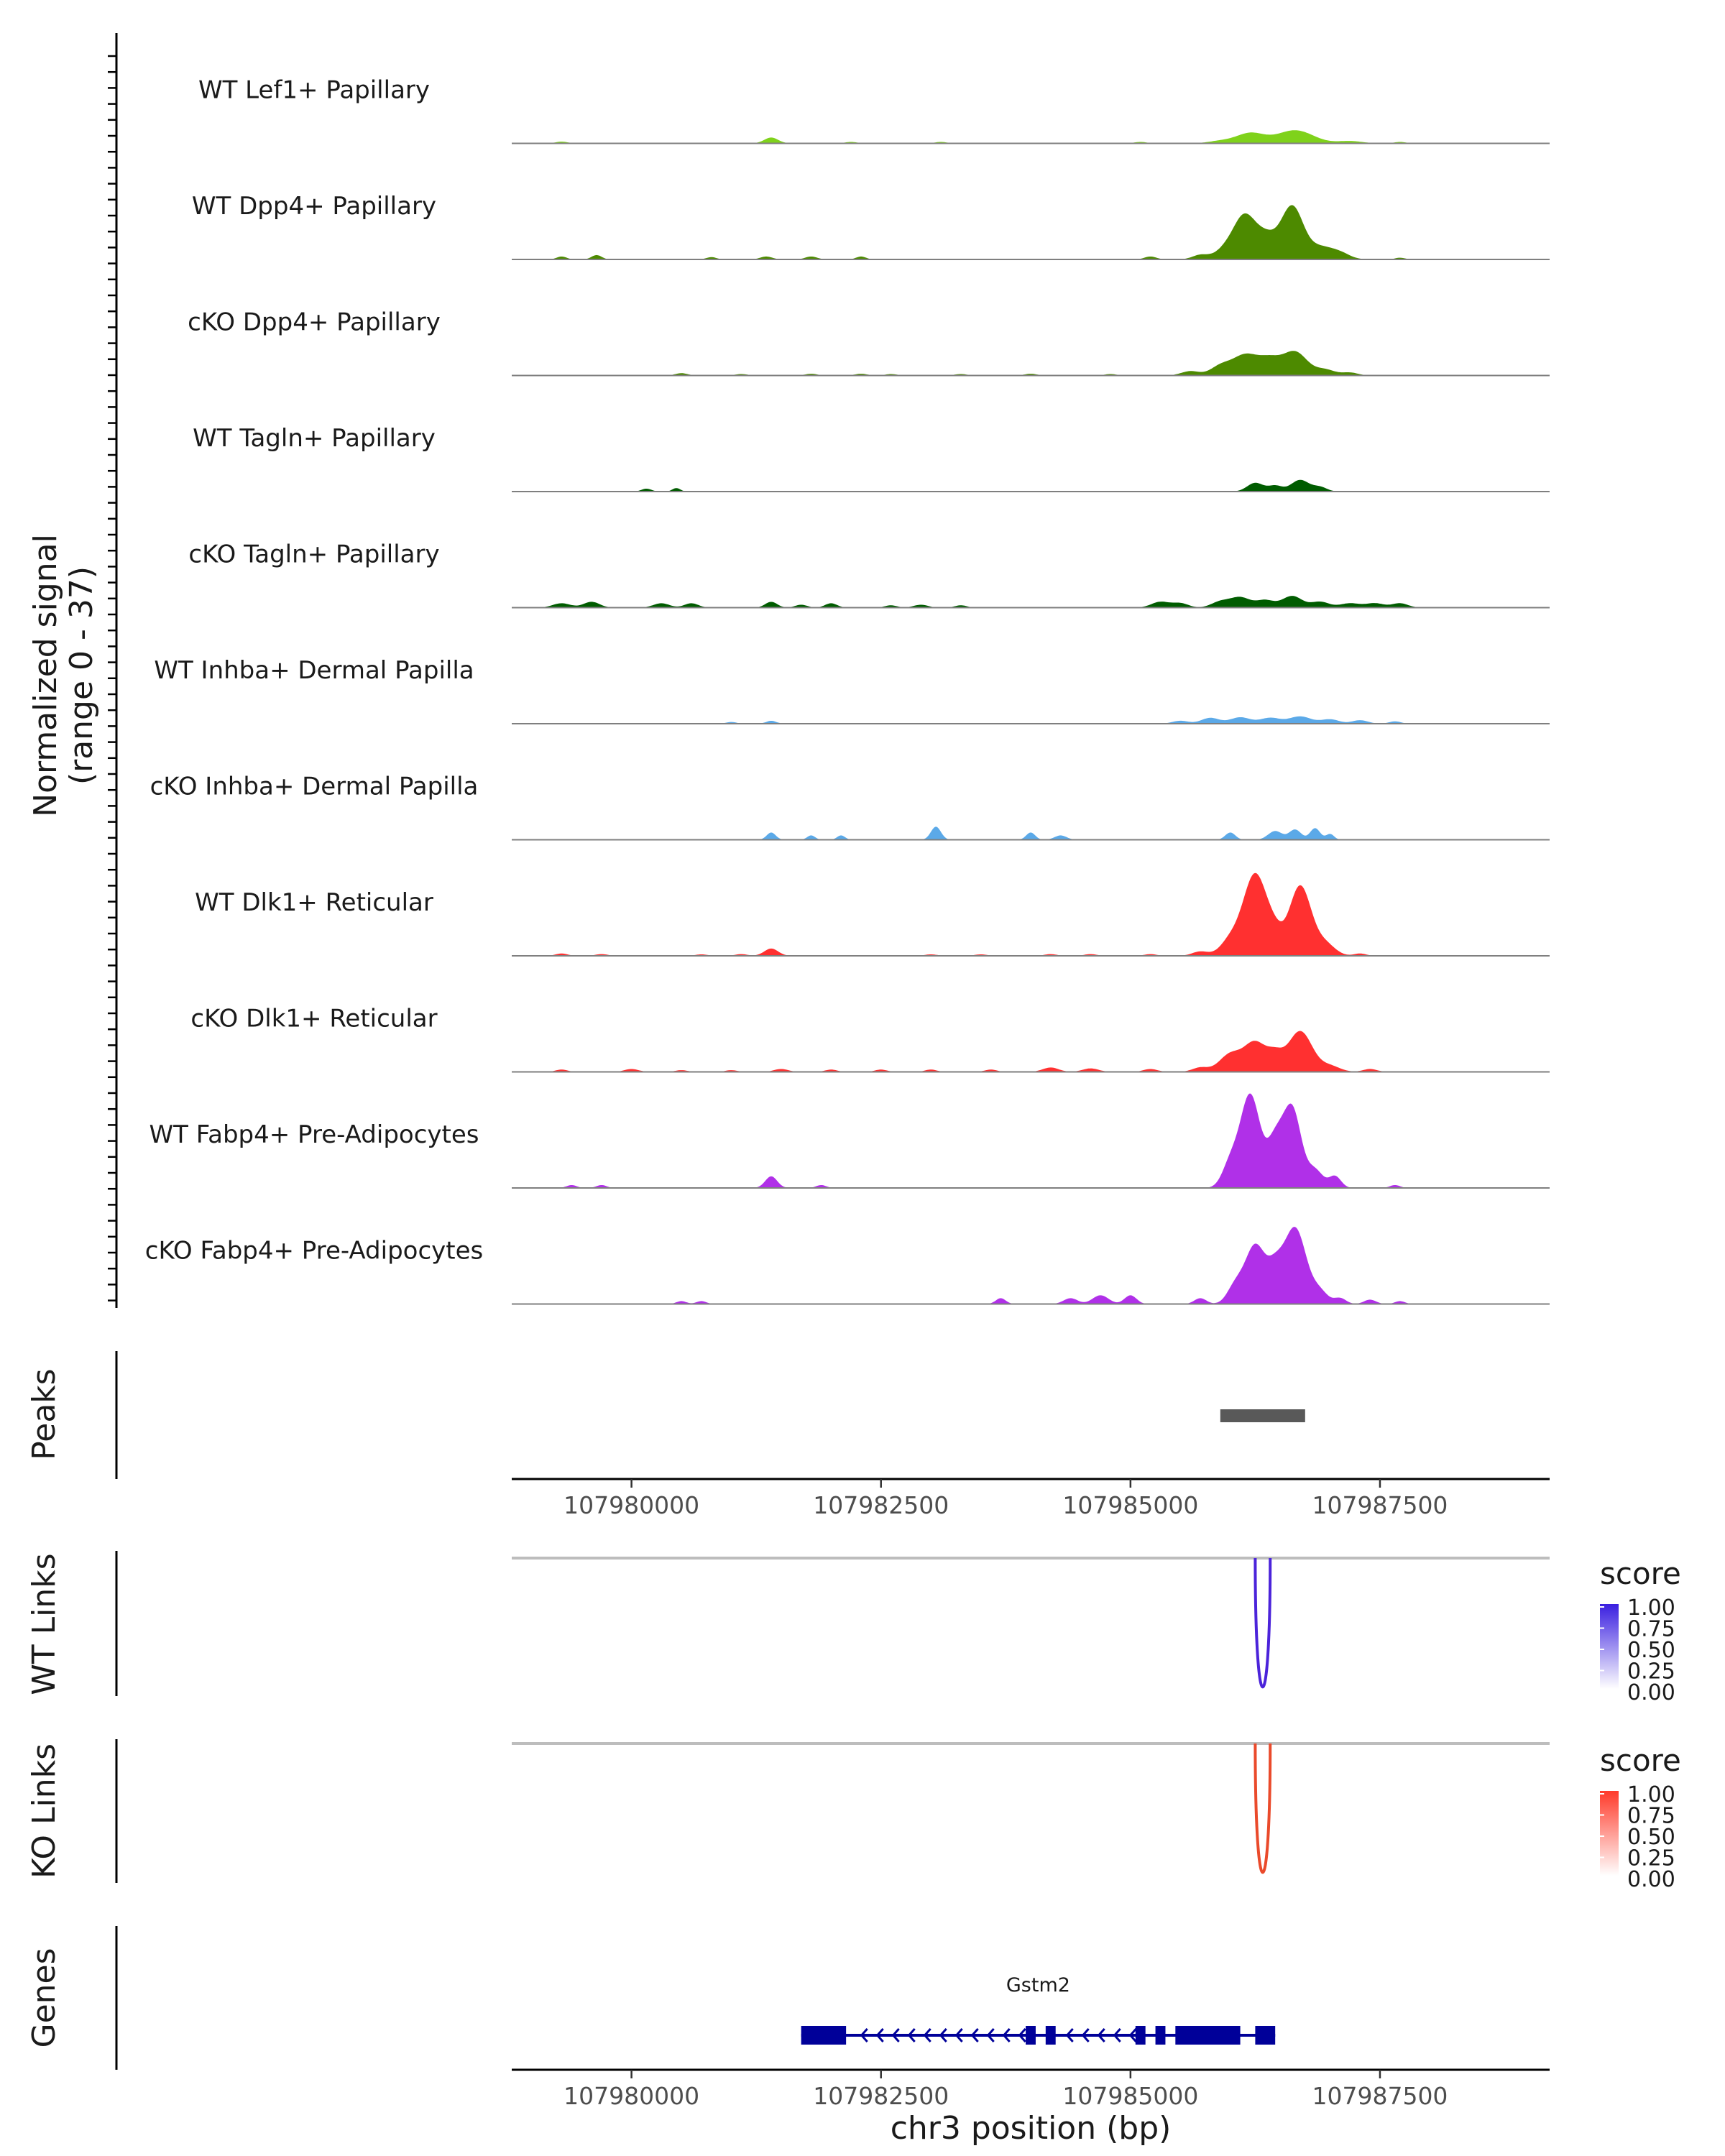  I want to click on ko-score-legend: score 1.000.750.500.250.00, so click(1640, 1818).